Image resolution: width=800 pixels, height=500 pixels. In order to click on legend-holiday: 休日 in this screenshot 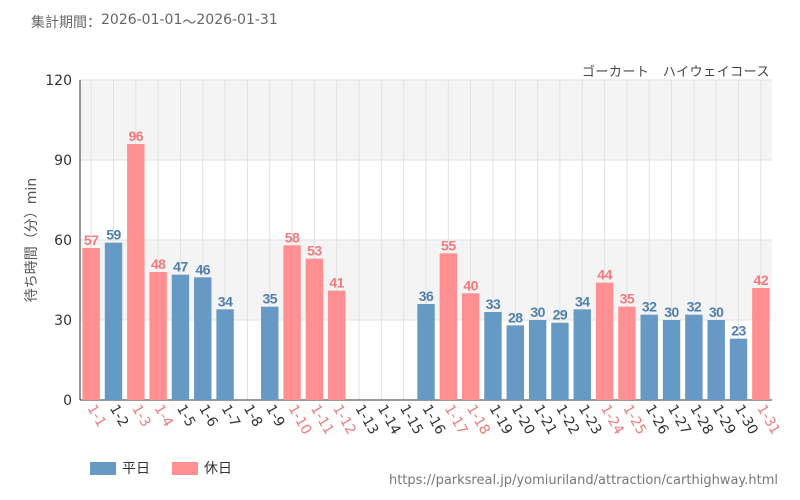, I will do `click(202, 468)`.